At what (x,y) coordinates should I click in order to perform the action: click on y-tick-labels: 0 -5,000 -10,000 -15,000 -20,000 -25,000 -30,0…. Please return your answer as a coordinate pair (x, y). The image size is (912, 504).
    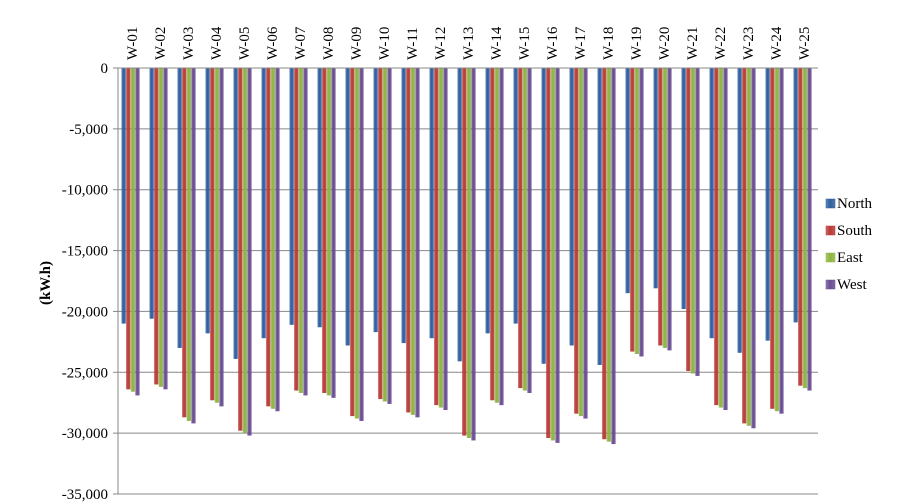
    Looking at the image, I should click on (90, 282).